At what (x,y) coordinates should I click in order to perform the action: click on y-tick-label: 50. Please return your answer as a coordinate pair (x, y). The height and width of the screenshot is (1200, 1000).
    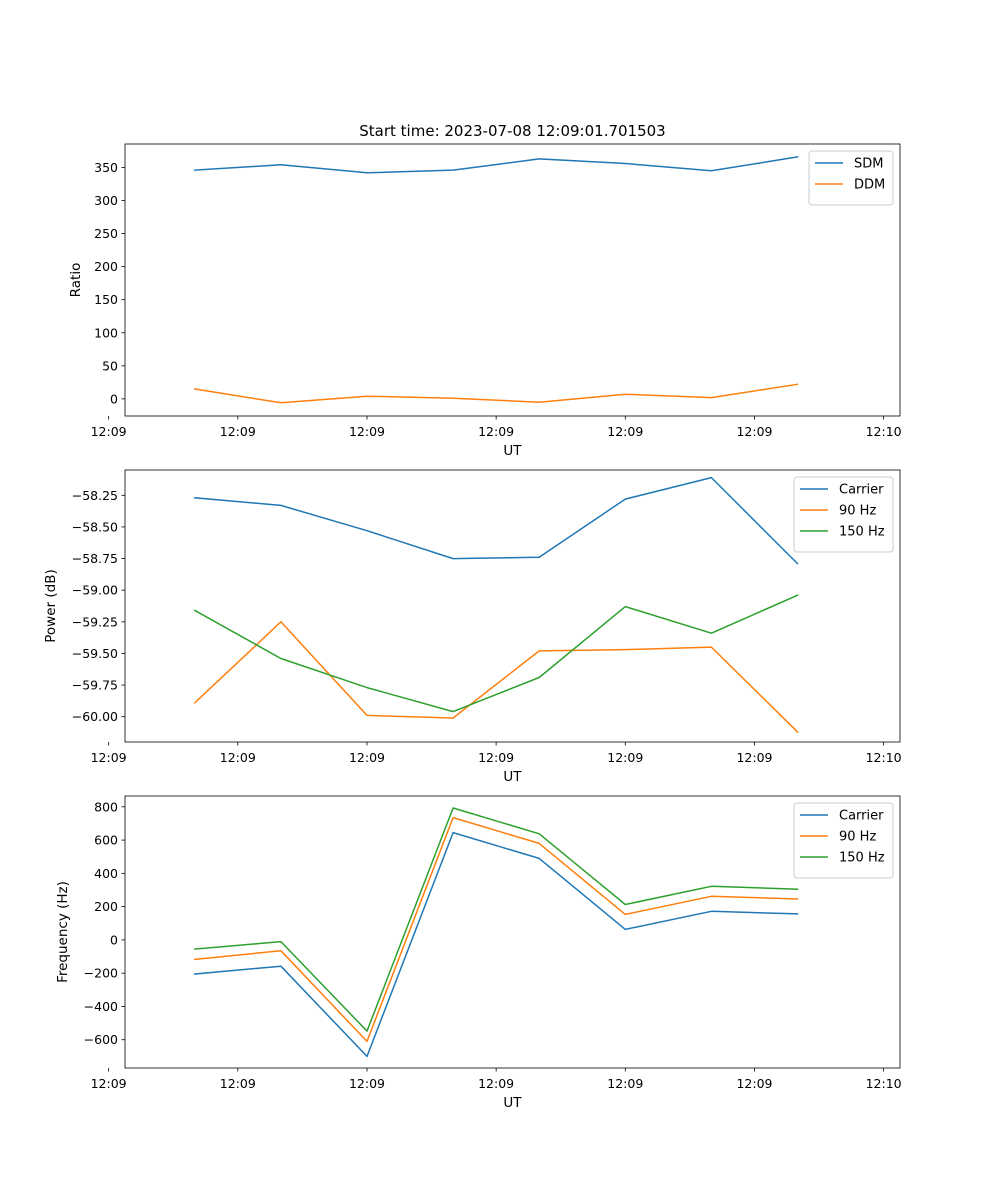
    Looking at the image, I should click on (110, 365).